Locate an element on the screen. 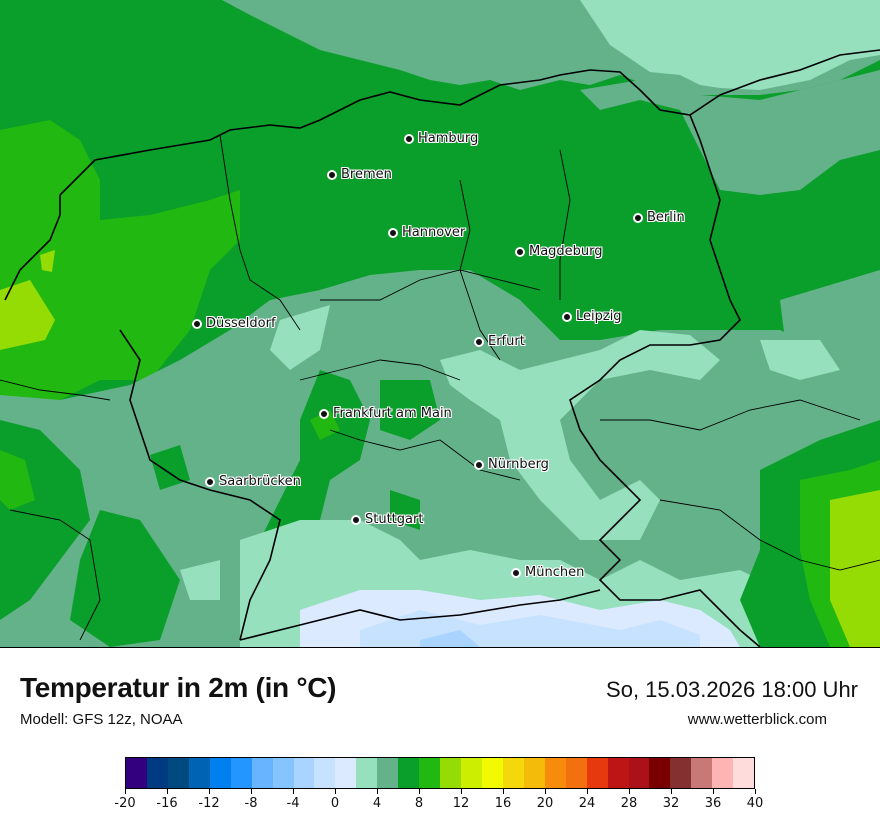 Image resolution: width=880 pixels, height=830 pixels. legend-tick-label: -12 is located at coordinates (209, 803).